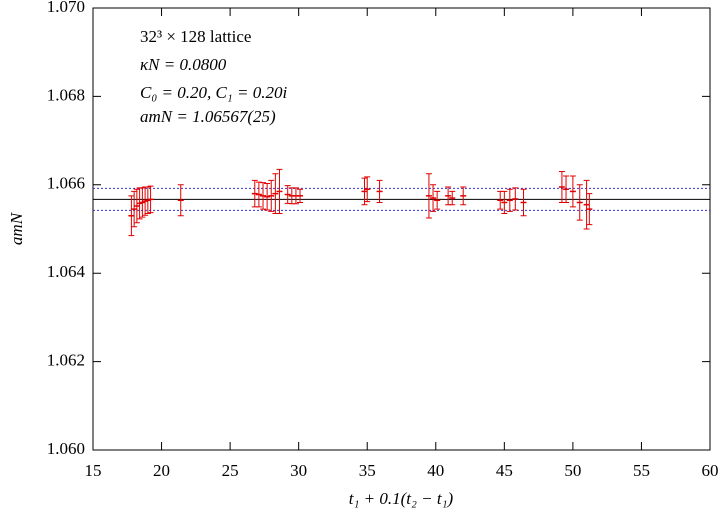 This screenshot has width=720, height=514. Describe the element at coordinates (710, 470) in the screenshot. I see `x-tick-label: 60` at that location.